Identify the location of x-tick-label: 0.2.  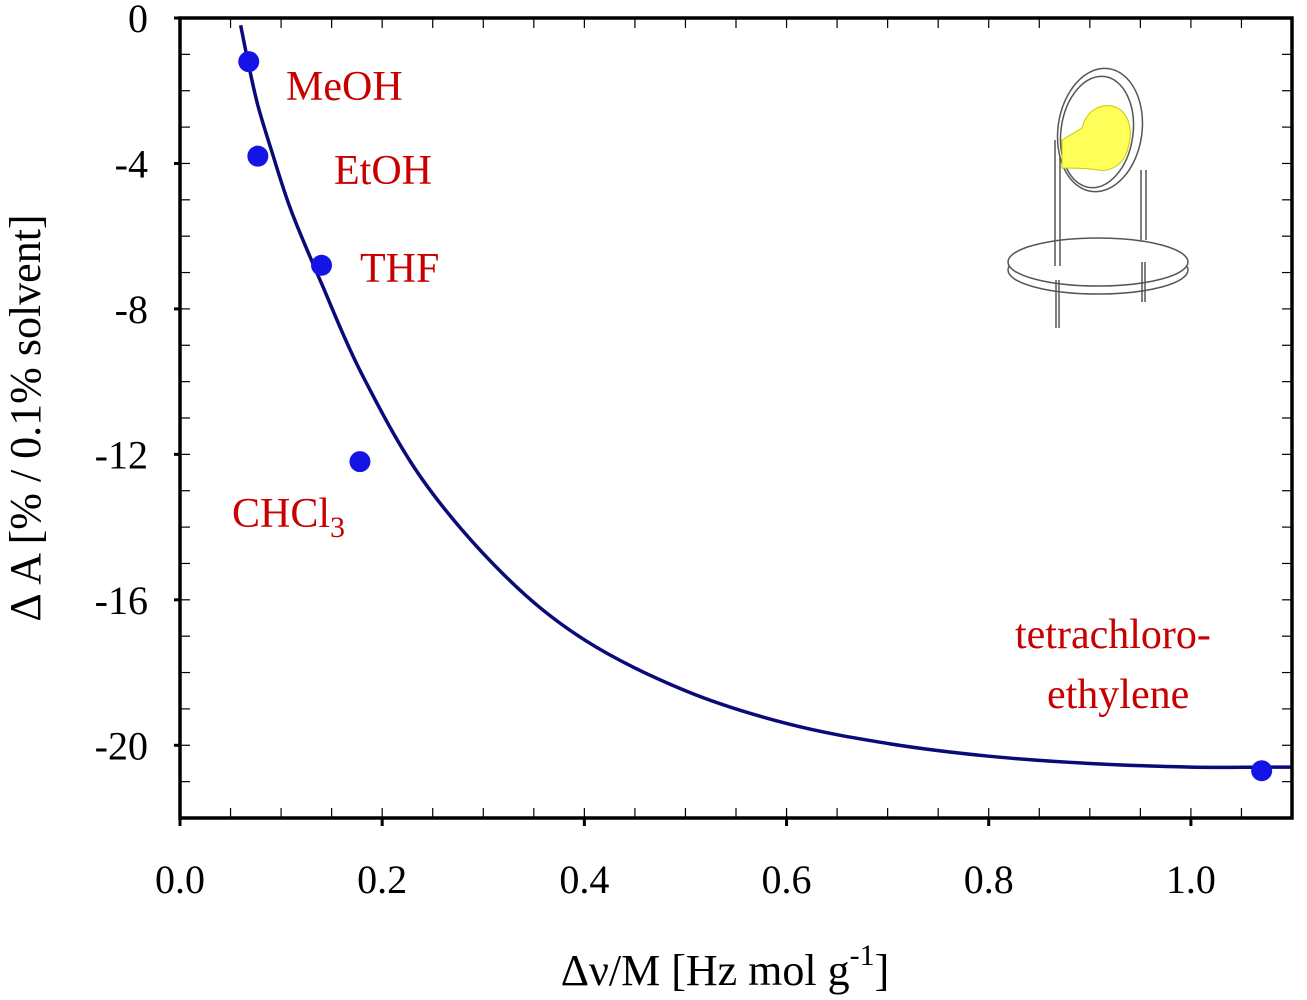
(382, 879).